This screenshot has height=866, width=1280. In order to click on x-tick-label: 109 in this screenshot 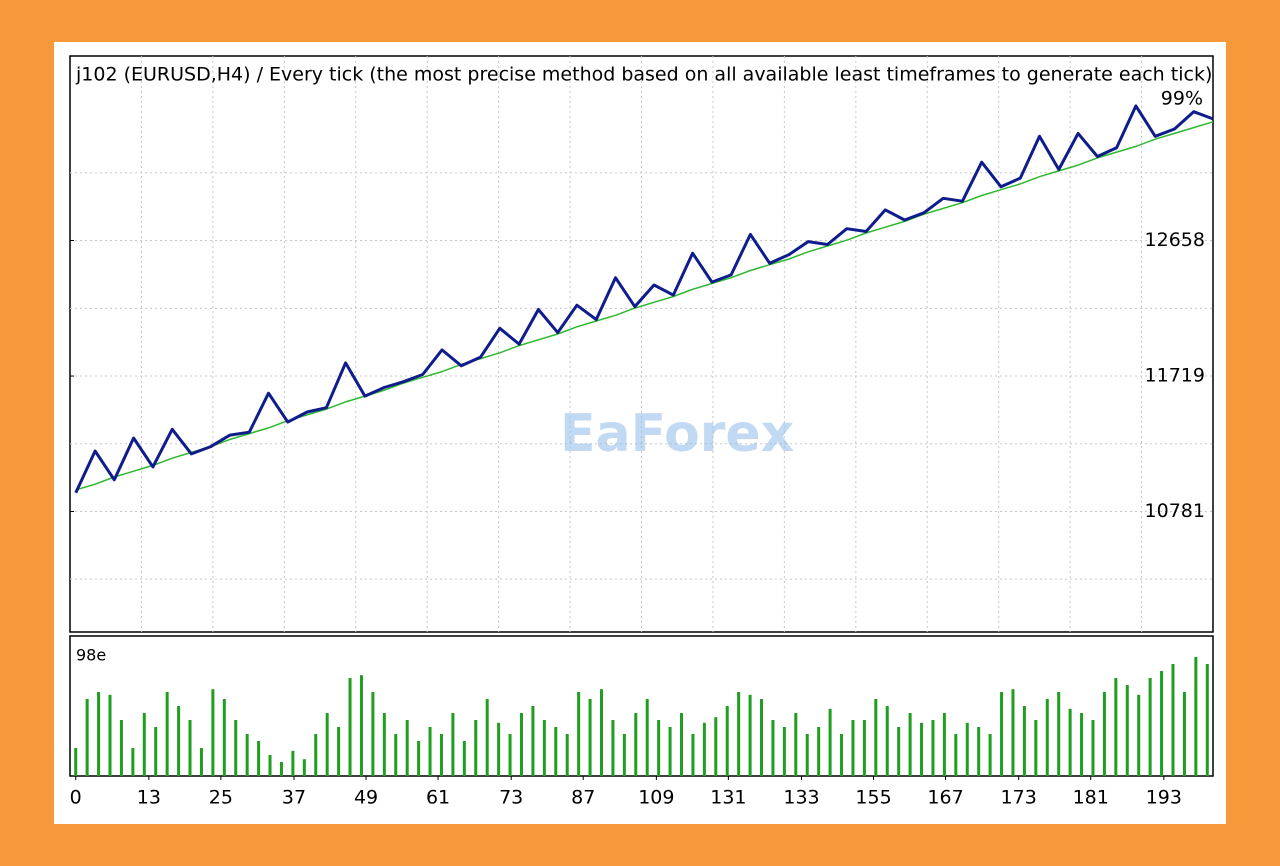, I will do `click(656, 798)`.